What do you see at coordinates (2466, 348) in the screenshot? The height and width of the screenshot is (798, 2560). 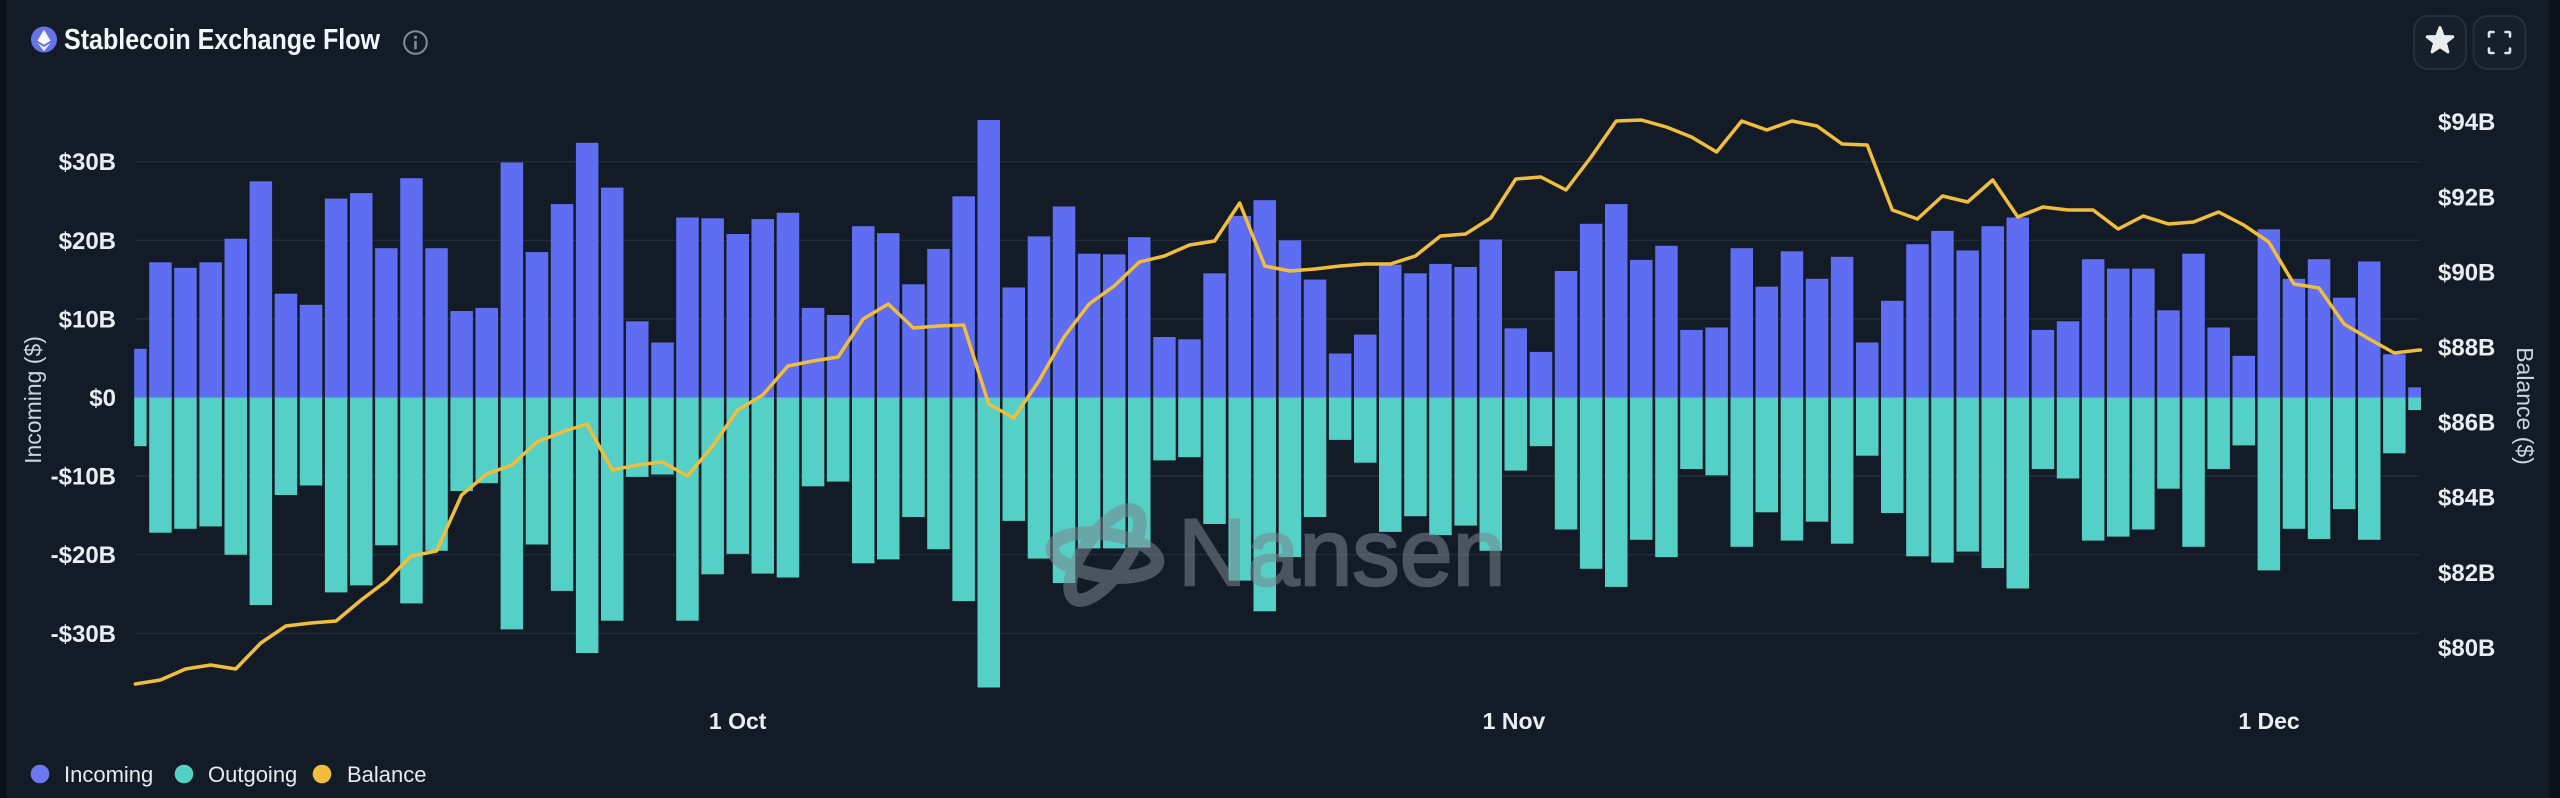 I see `svg-text: $88B` at bounding box center [2466, 348].